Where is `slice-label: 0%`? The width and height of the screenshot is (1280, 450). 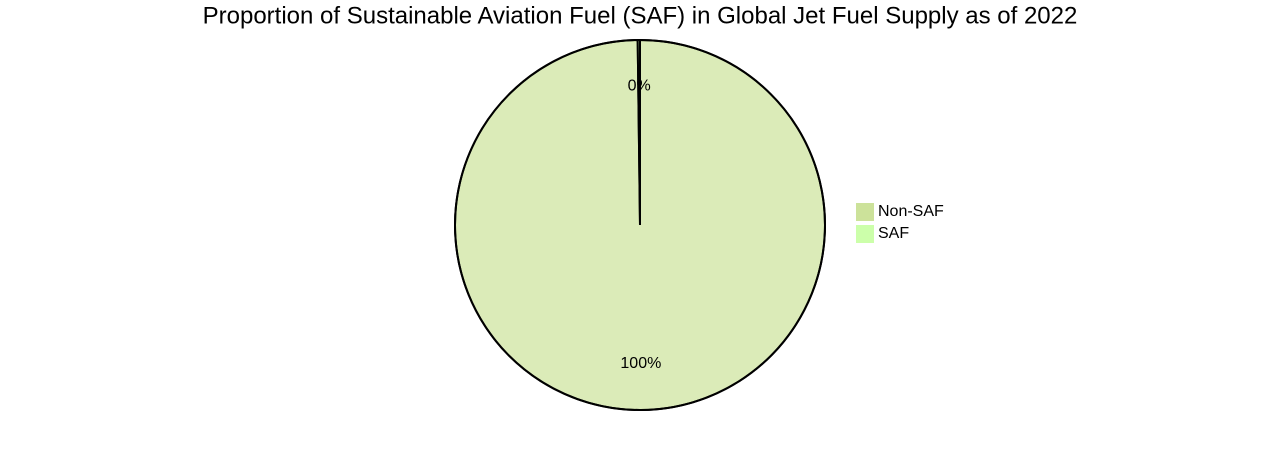
slice-label: 0% is located at coordinates (639, 85).